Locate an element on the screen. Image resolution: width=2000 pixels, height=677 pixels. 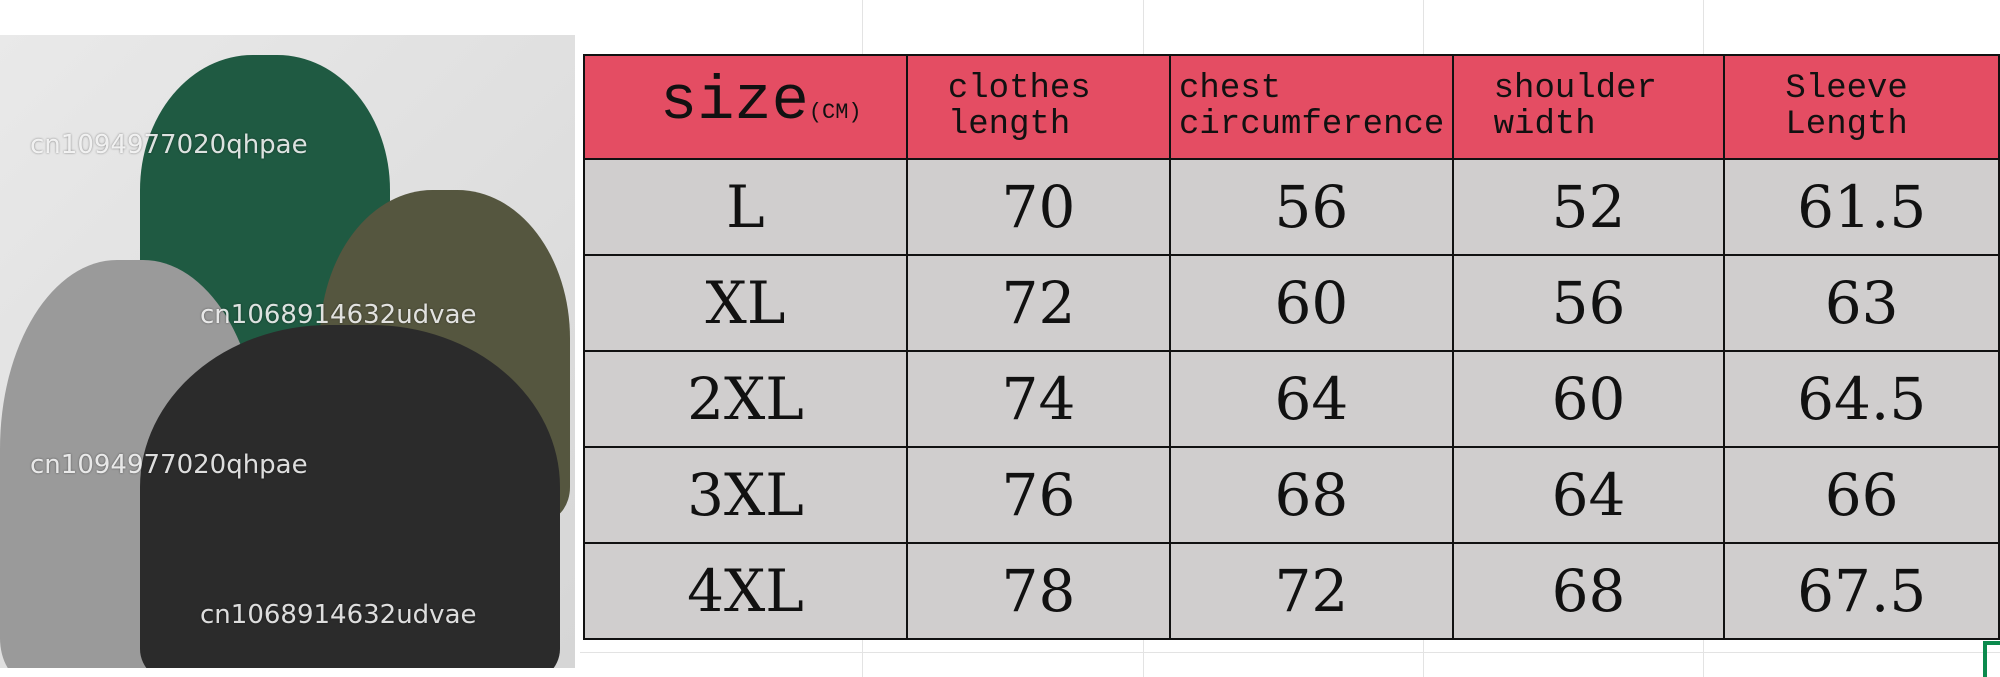
header-text: Sleeve is located at coordinates (1846, 89).